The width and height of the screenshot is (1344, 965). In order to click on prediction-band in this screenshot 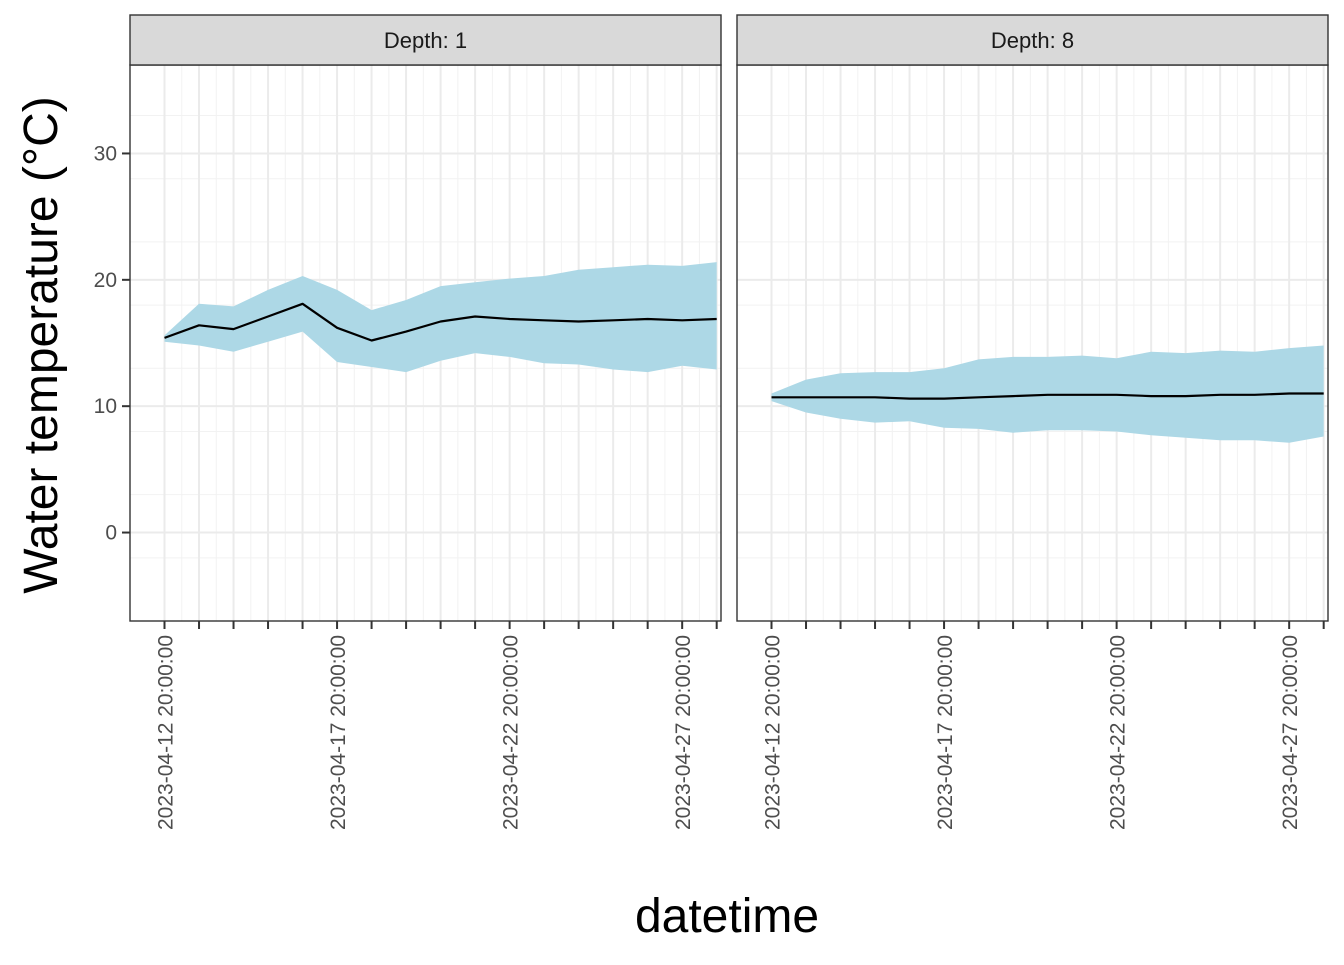, I will do `click(440, 317)`.